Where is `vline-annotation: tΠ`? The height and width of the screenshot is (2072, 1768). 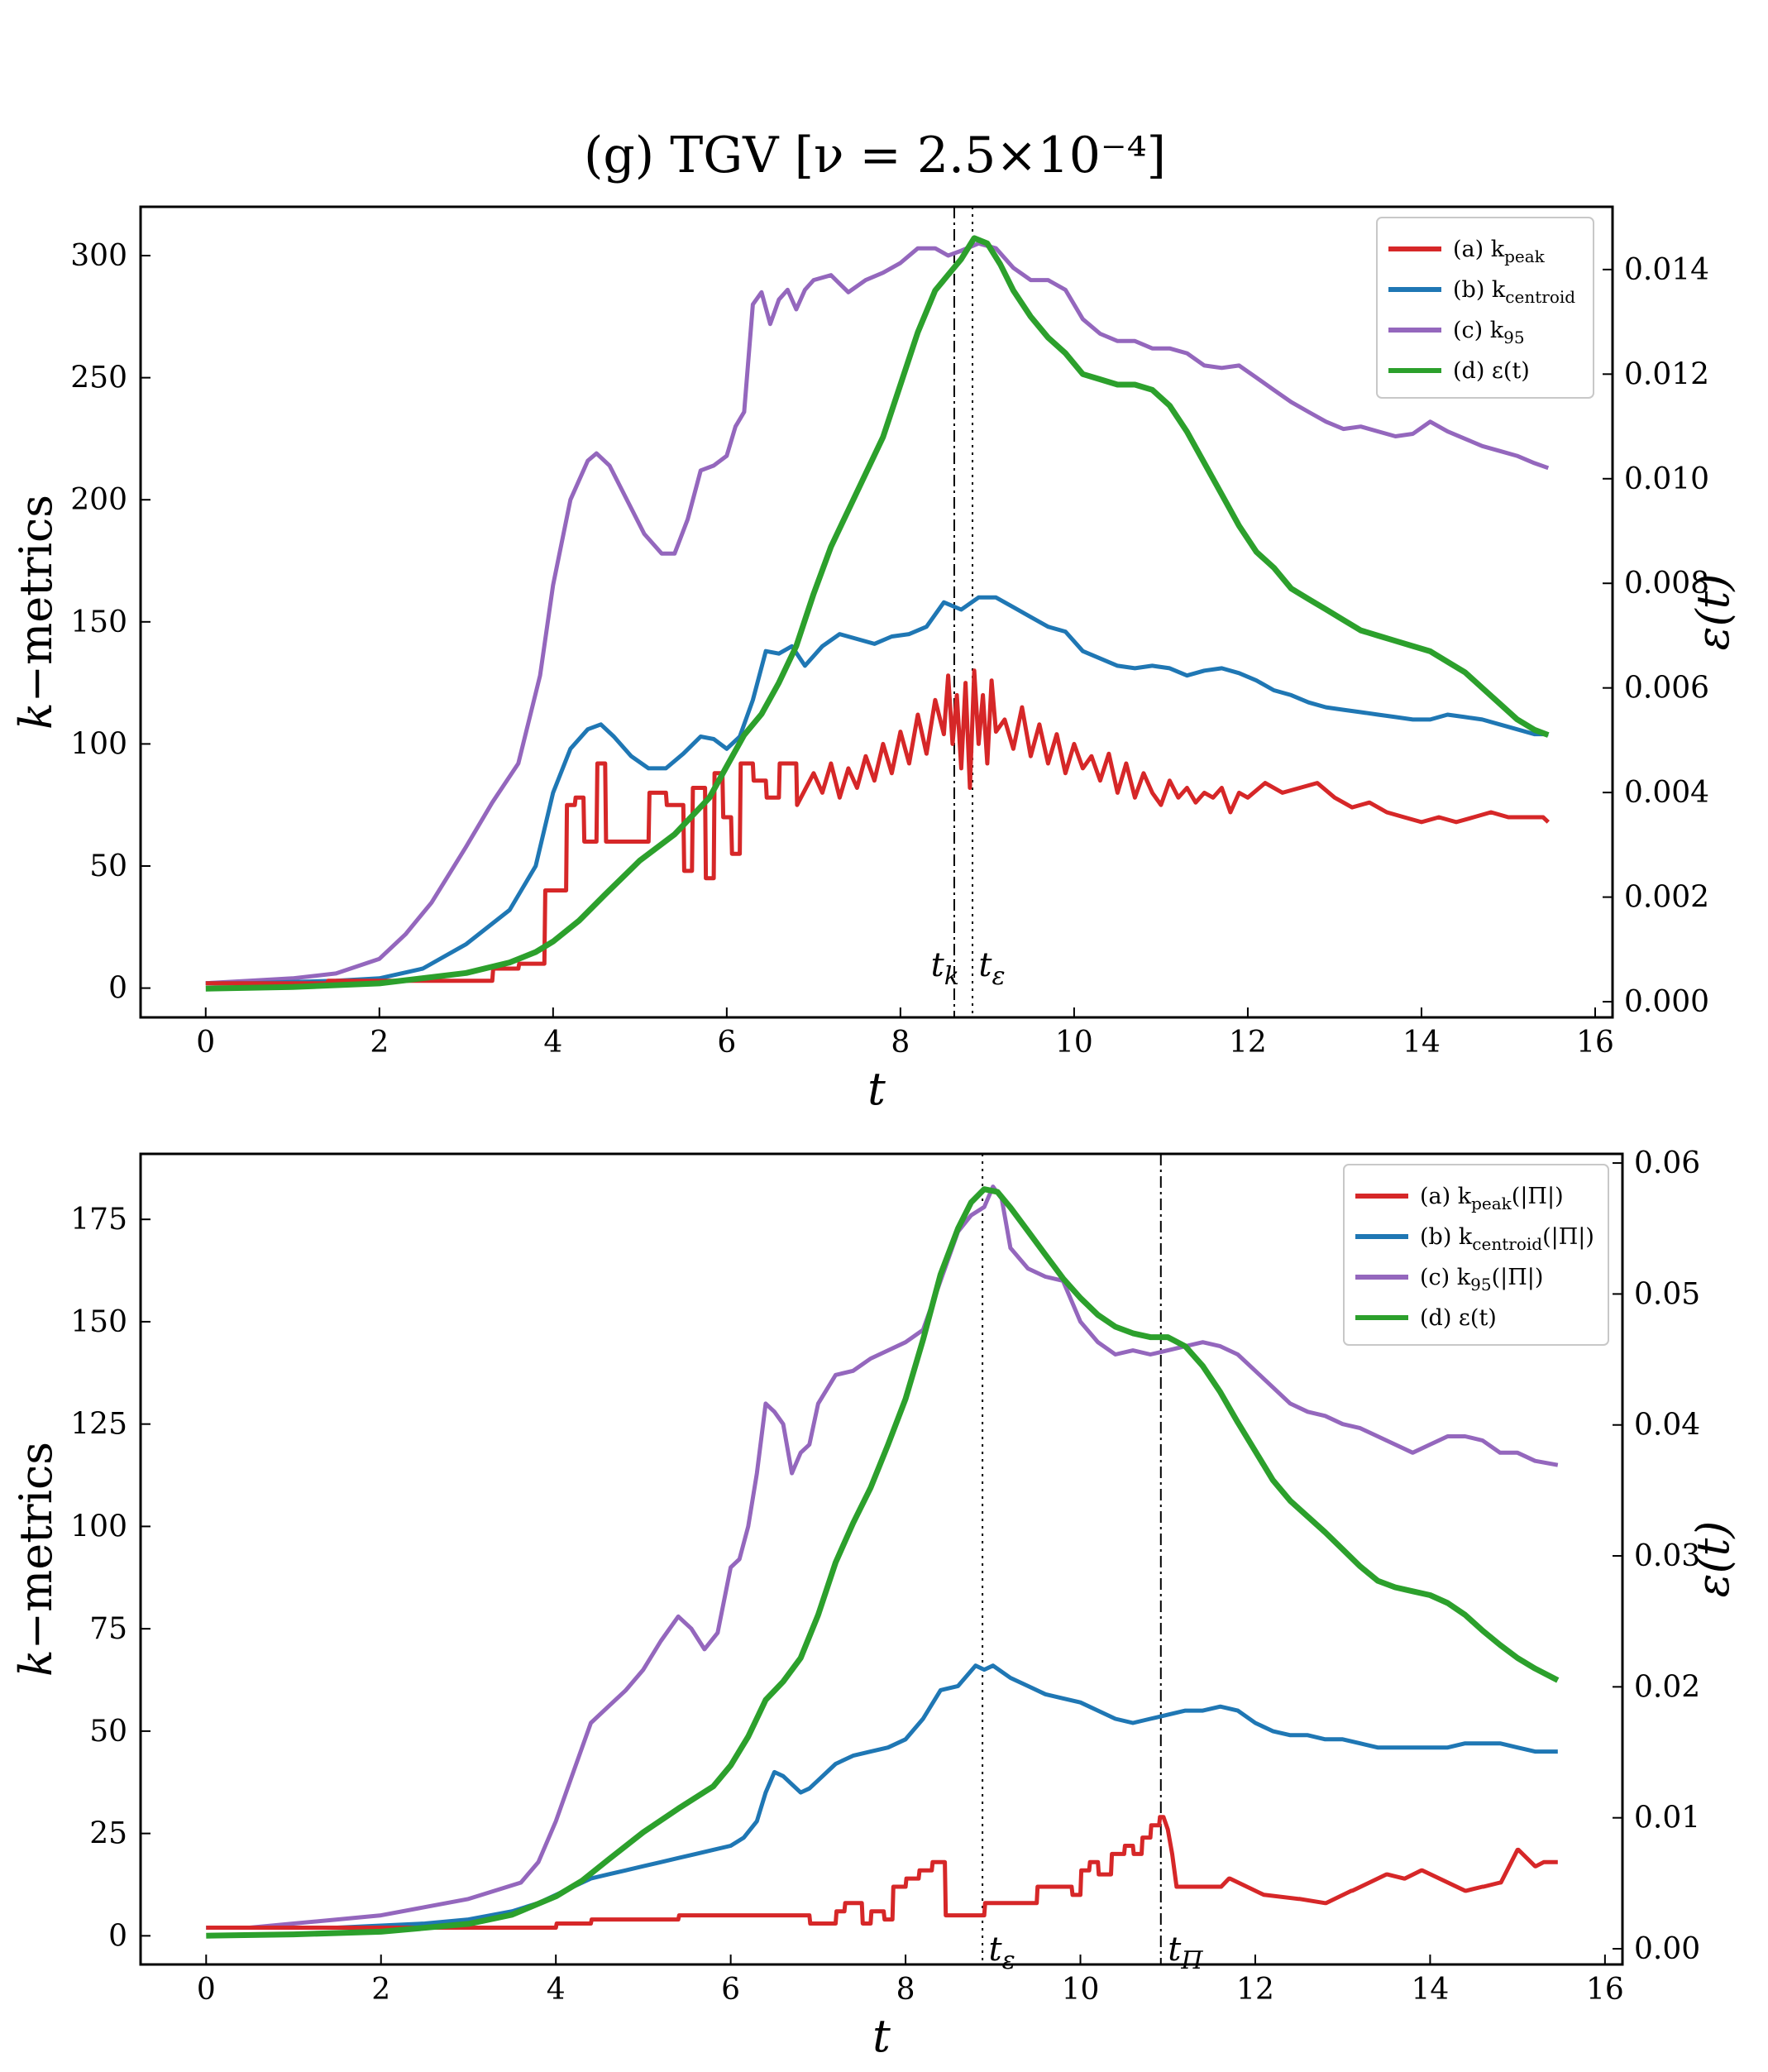 vline-annotation: tΠ is located at coordinates (1185, 1953).